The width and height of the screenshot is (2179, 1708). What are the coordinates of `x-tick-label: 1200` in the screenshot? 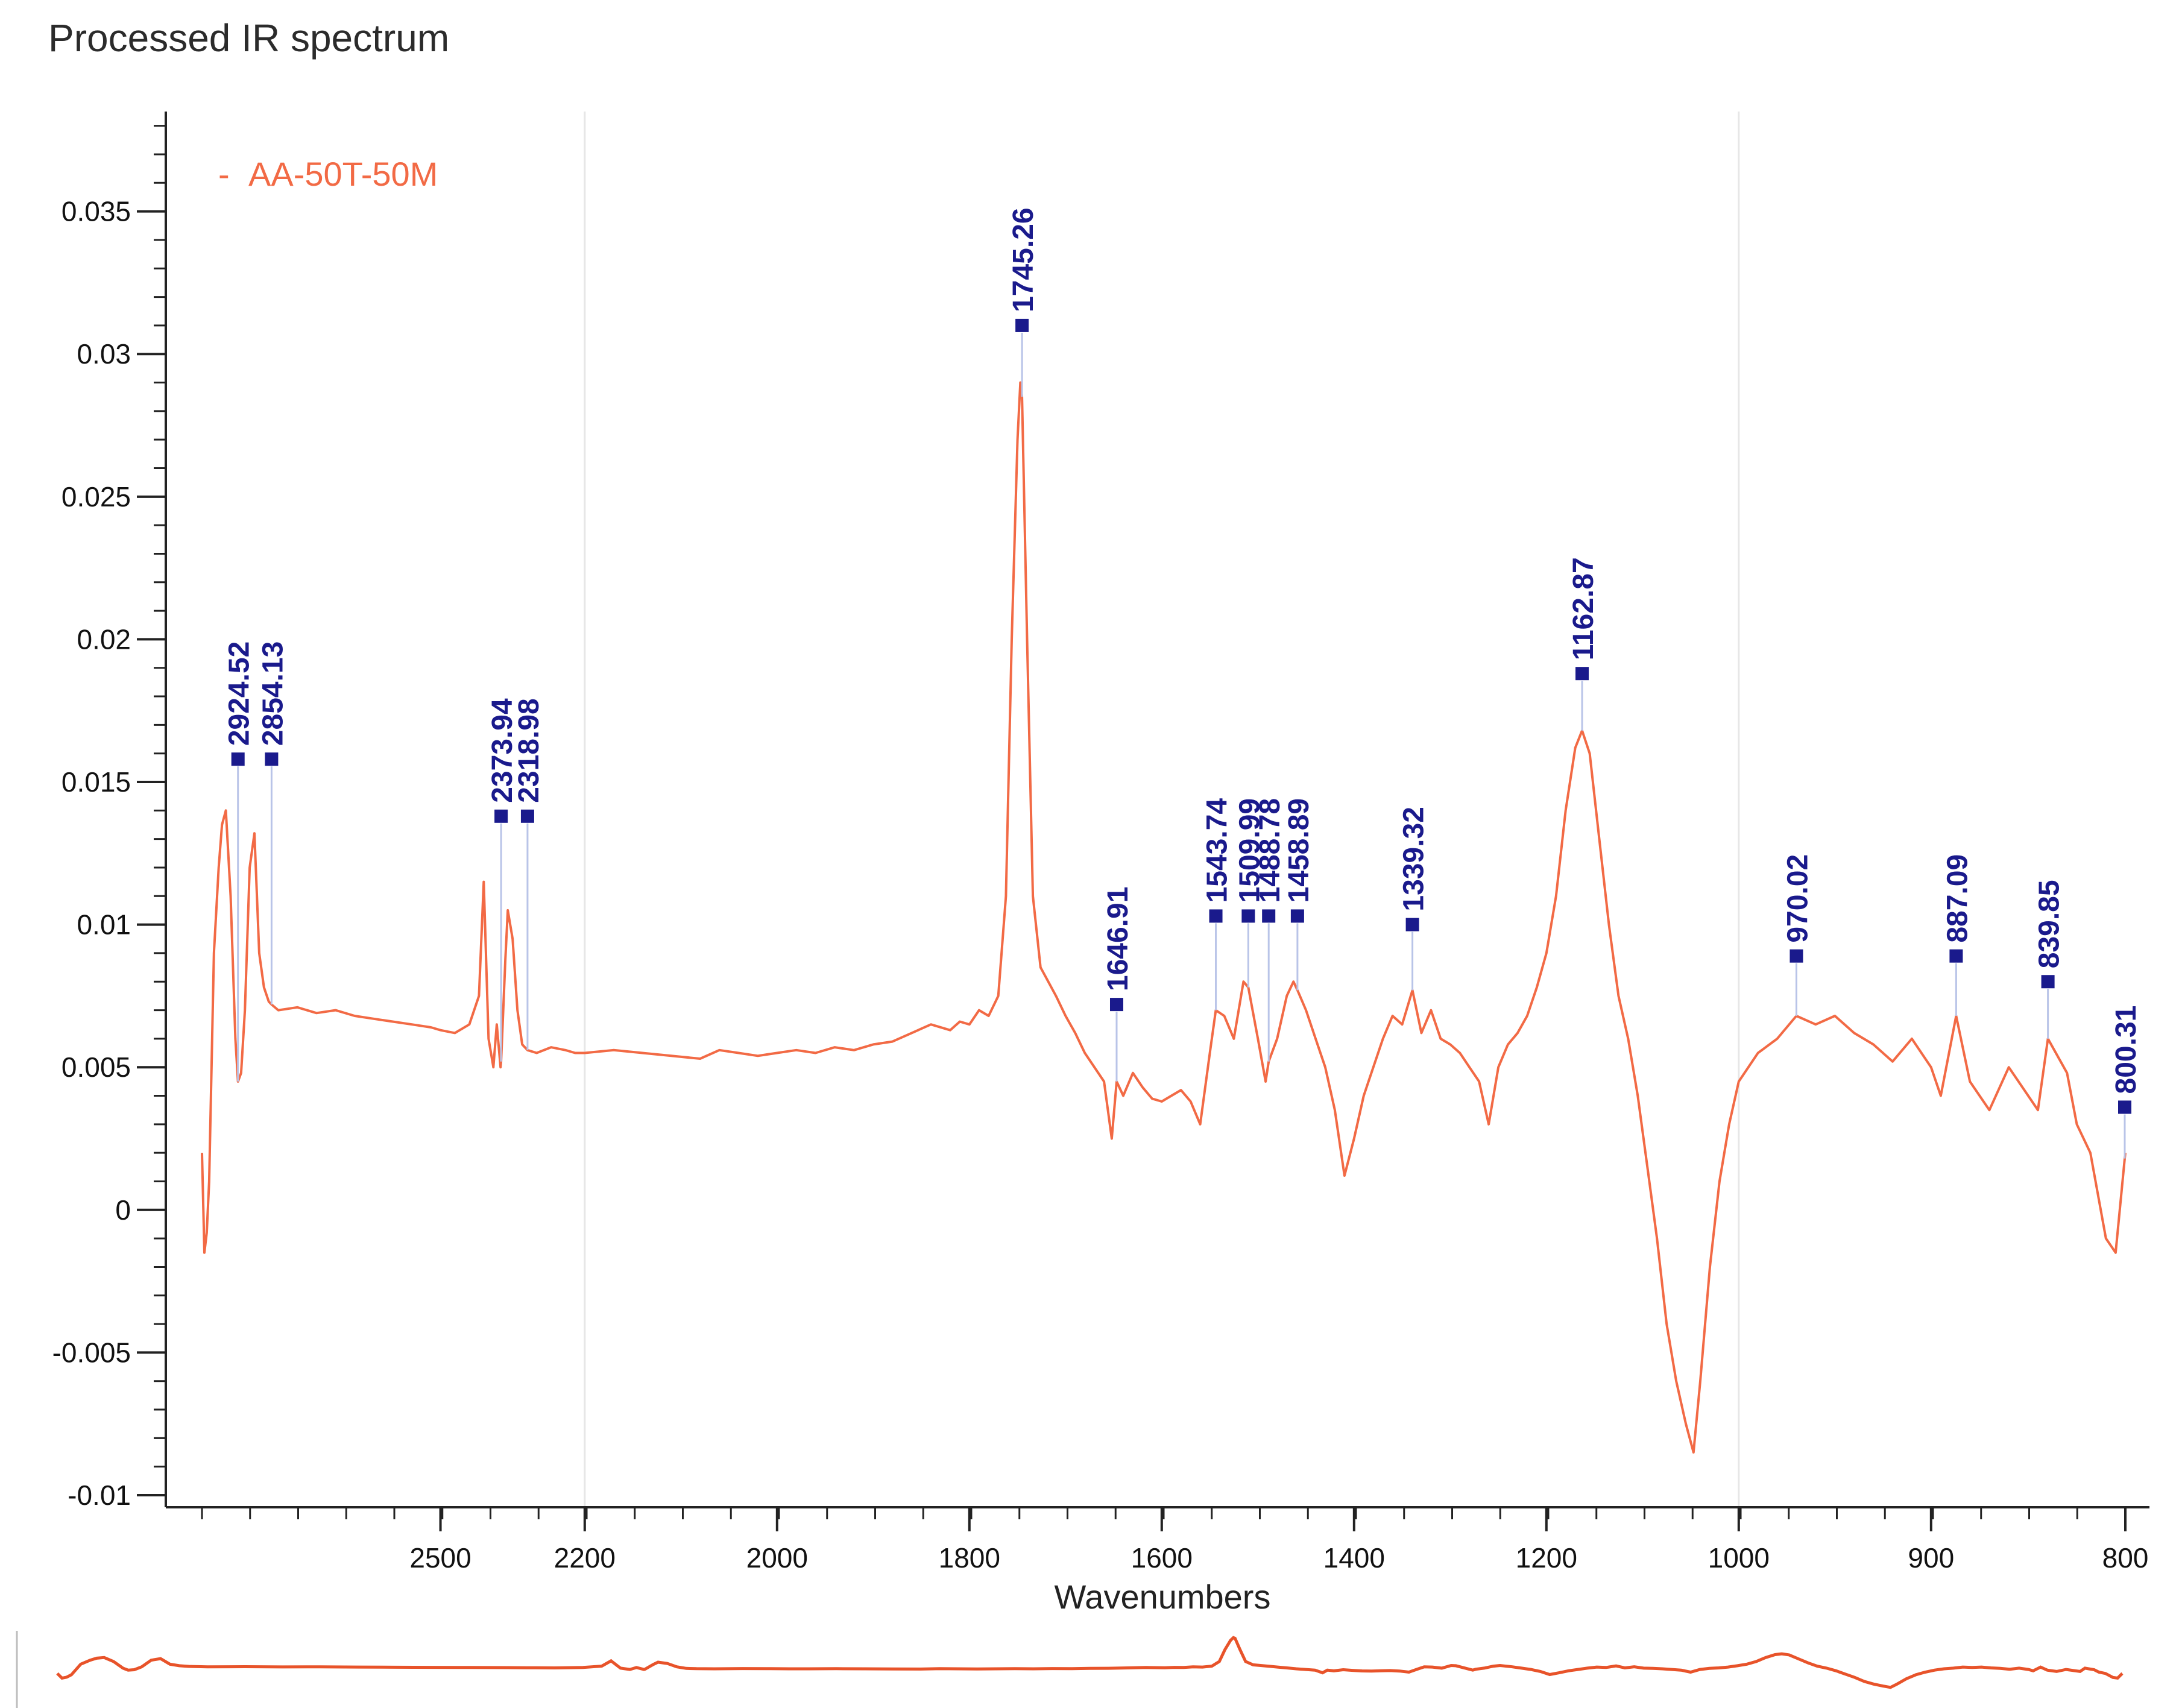 It's located at (1547, 1558).